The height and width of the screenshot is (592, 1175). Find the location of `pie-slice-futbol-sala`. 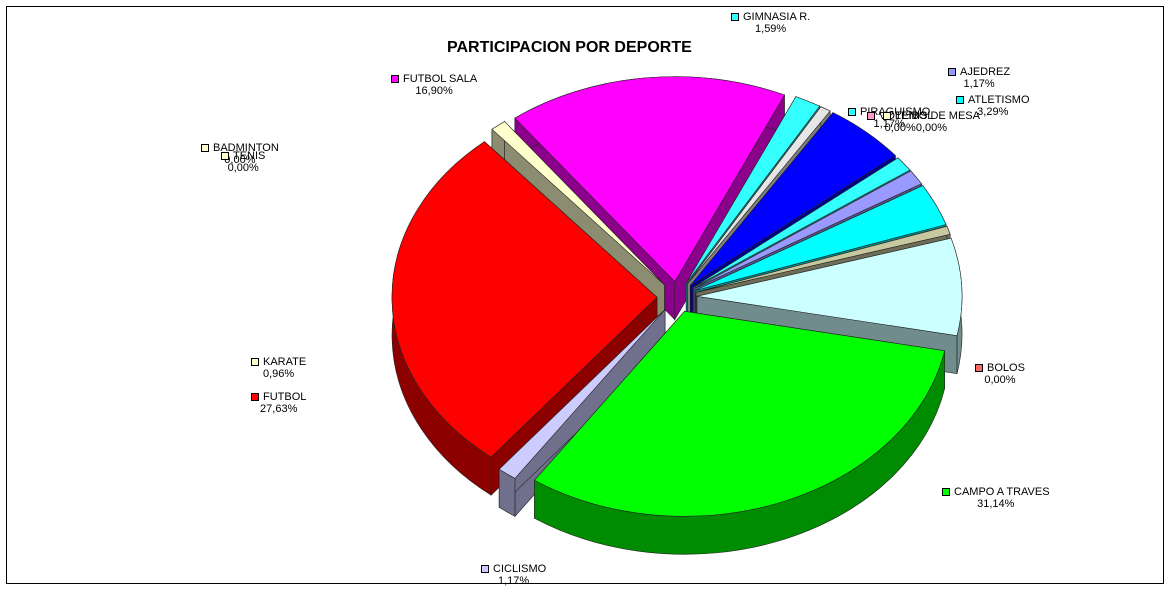

pie-slice-futbol-sala is located at coordinates (649, 179).